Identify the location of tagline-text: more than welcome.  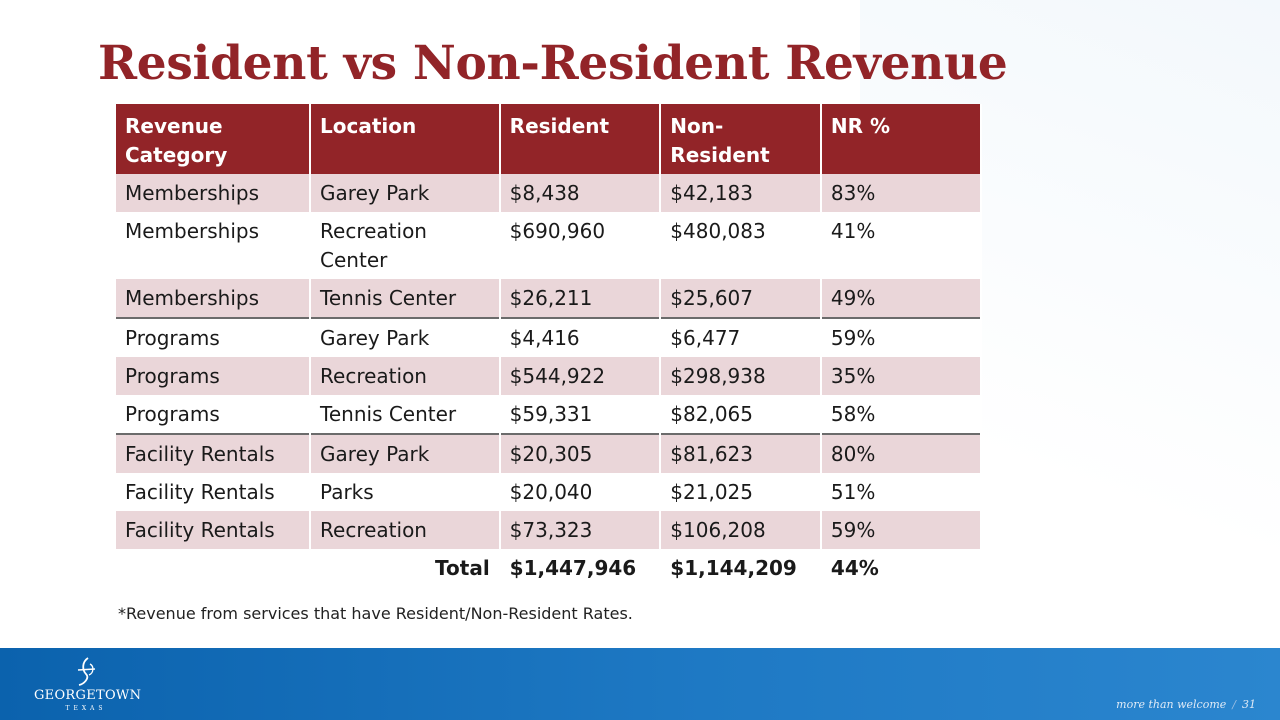
(1171, 704).